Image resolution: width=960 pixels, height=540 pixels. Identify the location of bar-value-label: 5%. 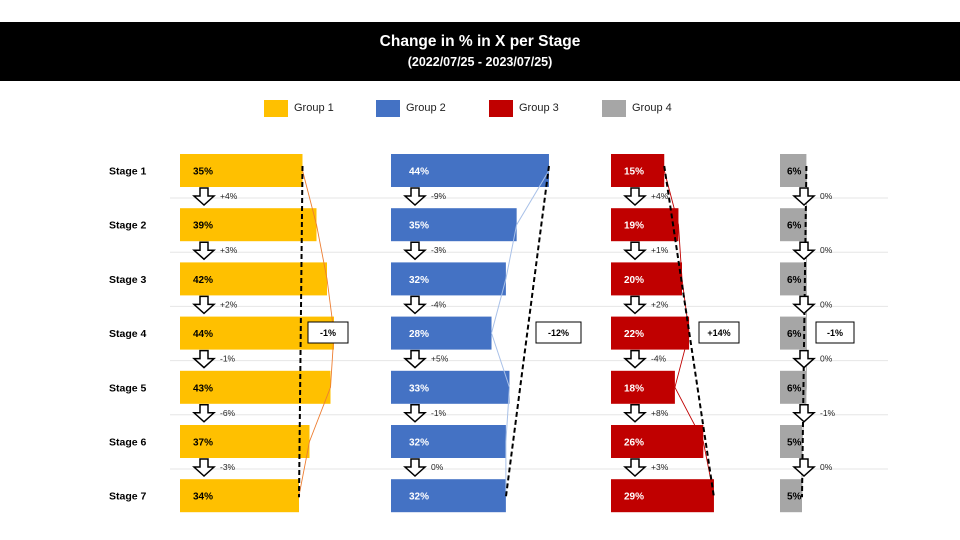
(794, 497).